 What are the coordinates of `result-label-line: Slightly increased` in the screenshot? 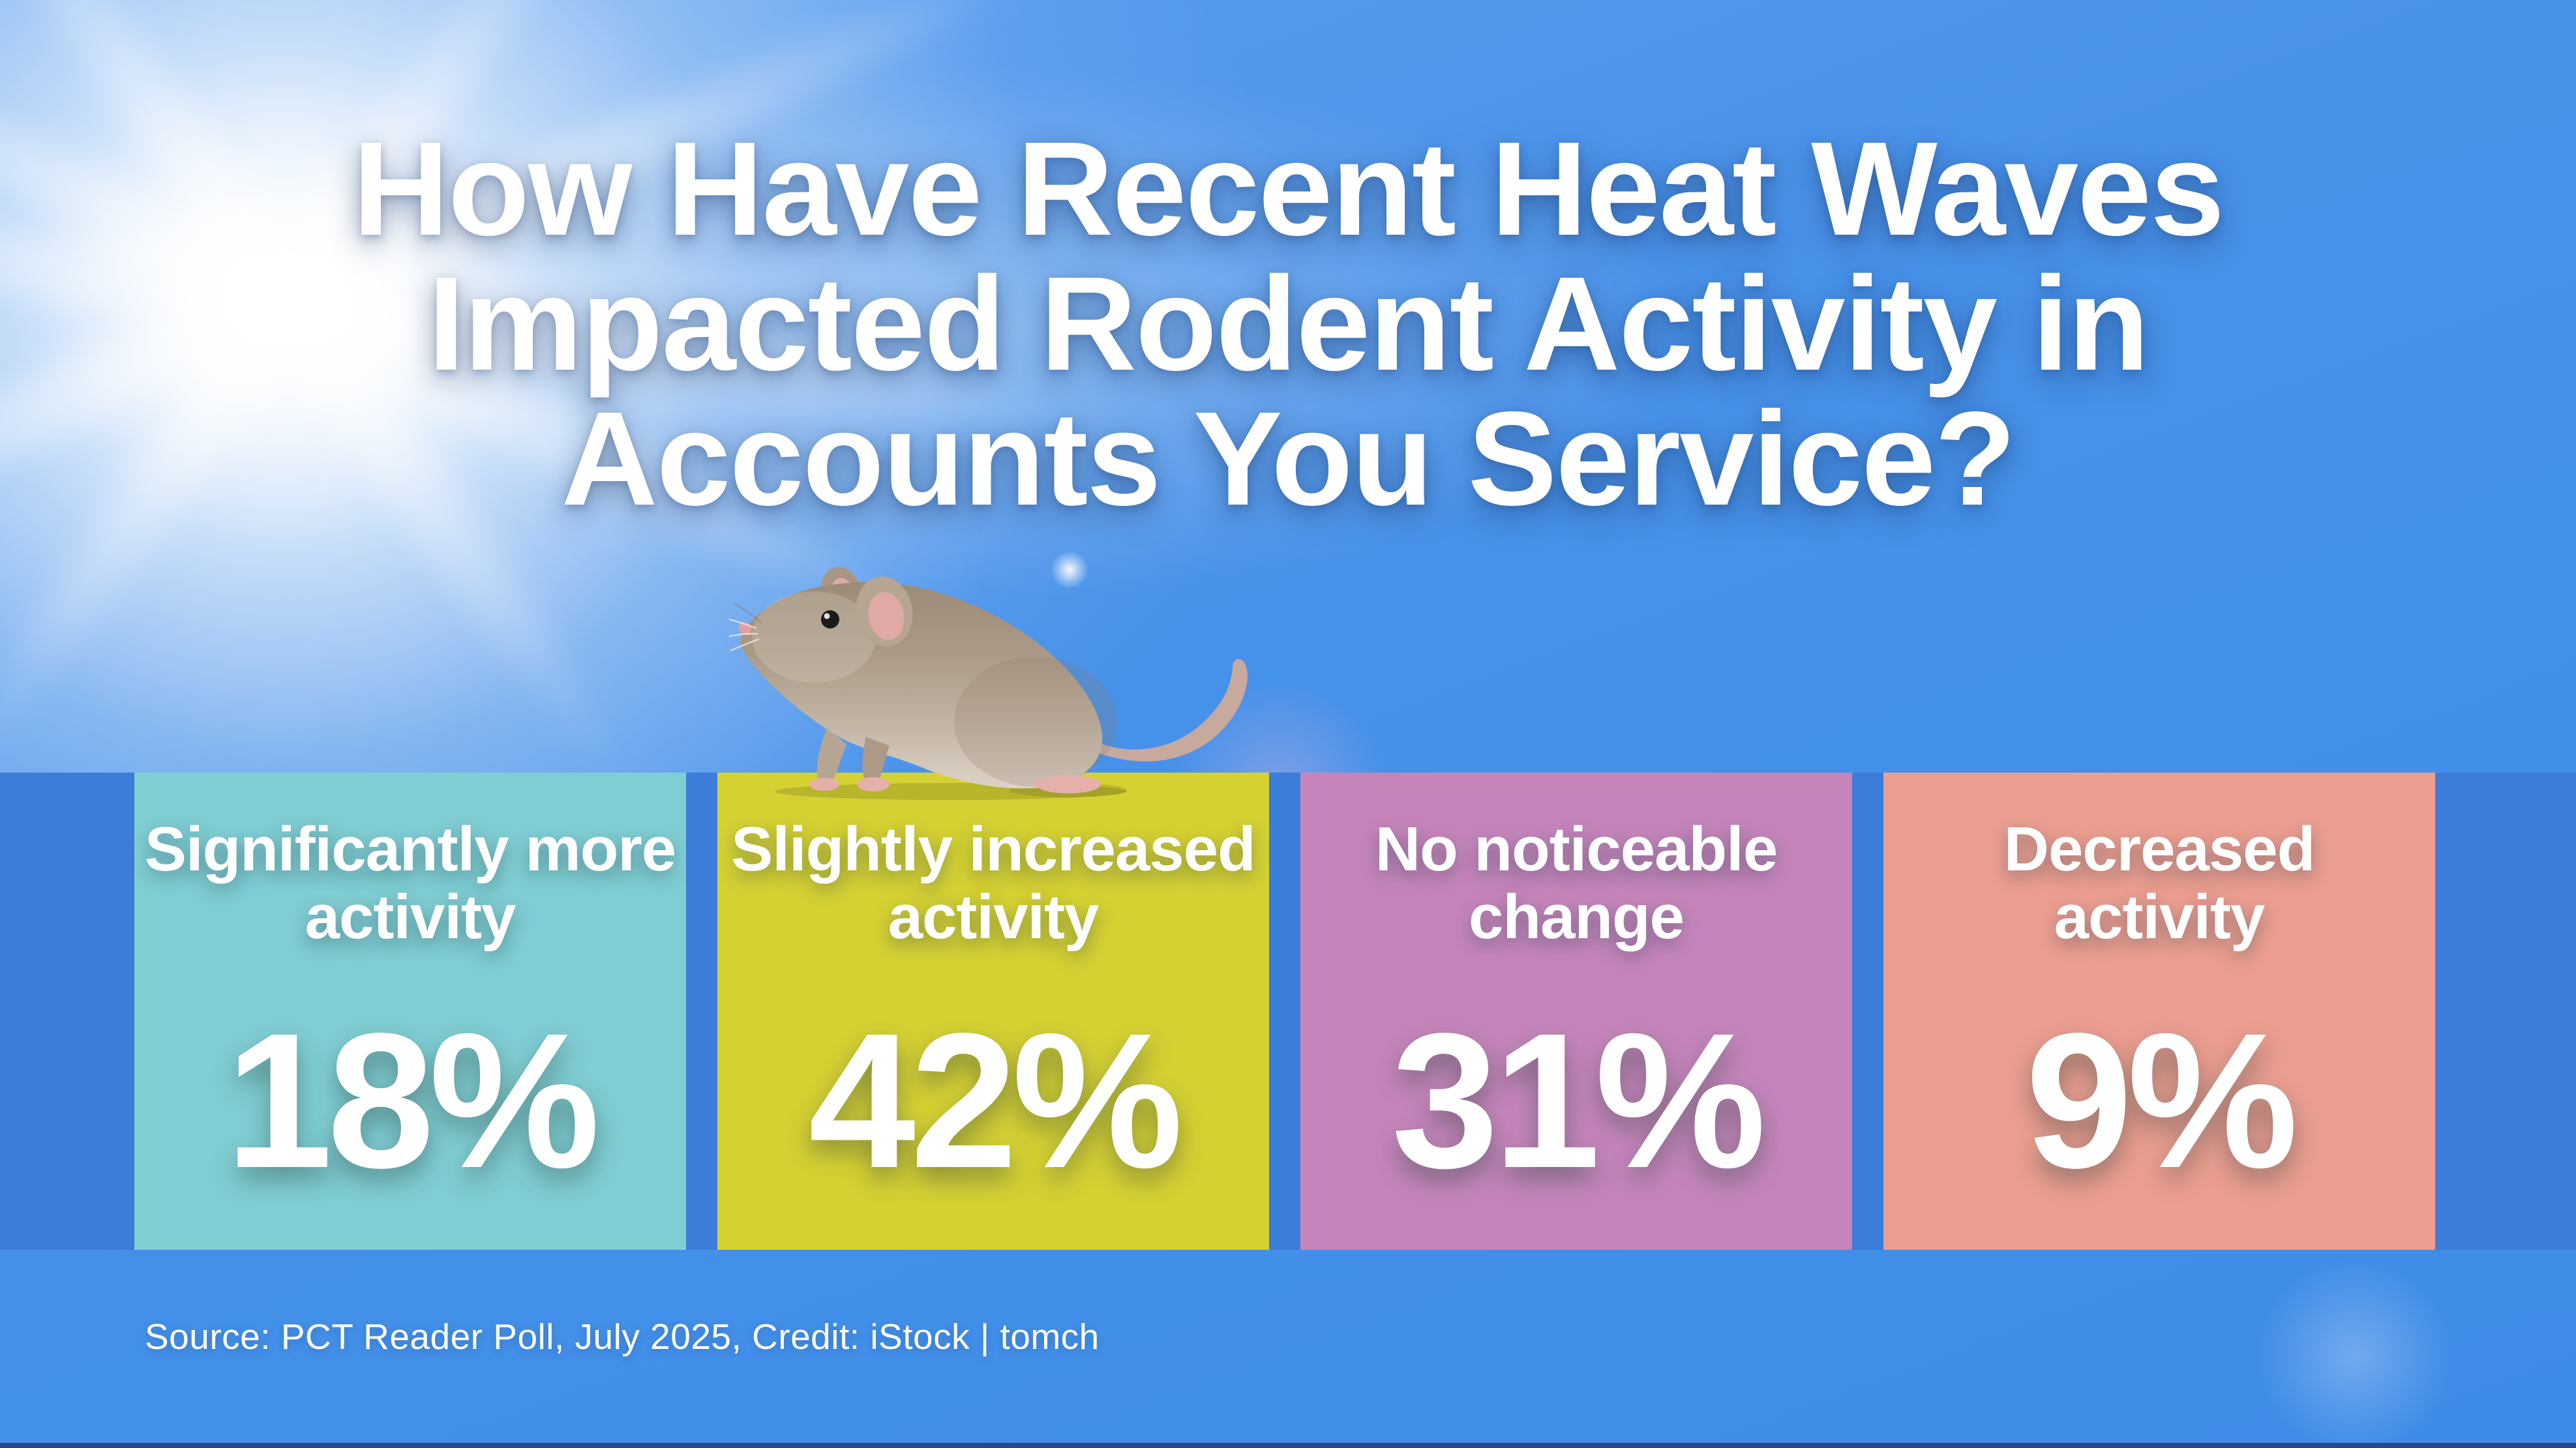 It's located at (993, 849).